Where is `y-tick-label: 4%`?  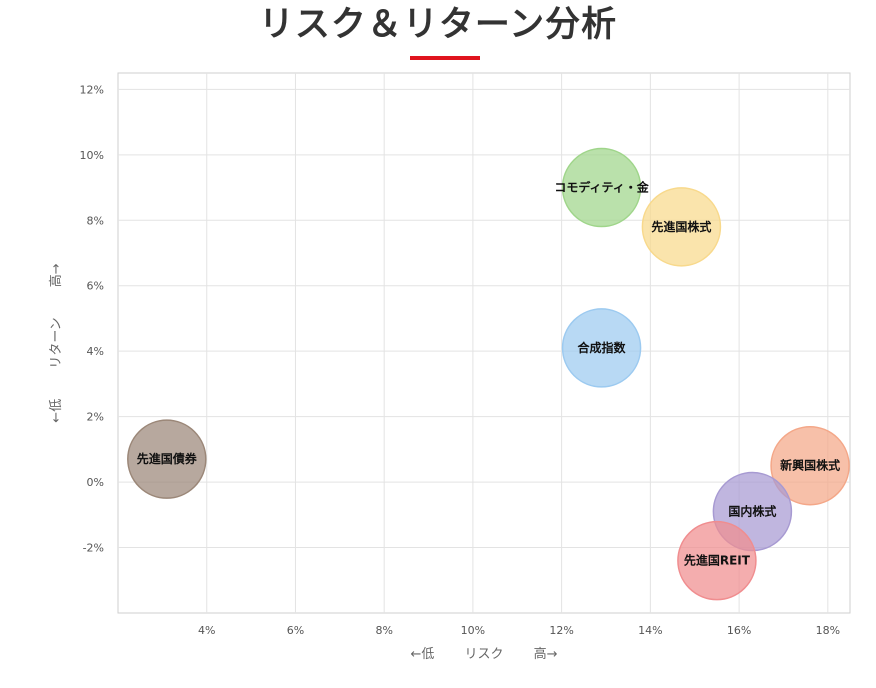
y-tick-label: 4% is located at coordinates (95, 351).